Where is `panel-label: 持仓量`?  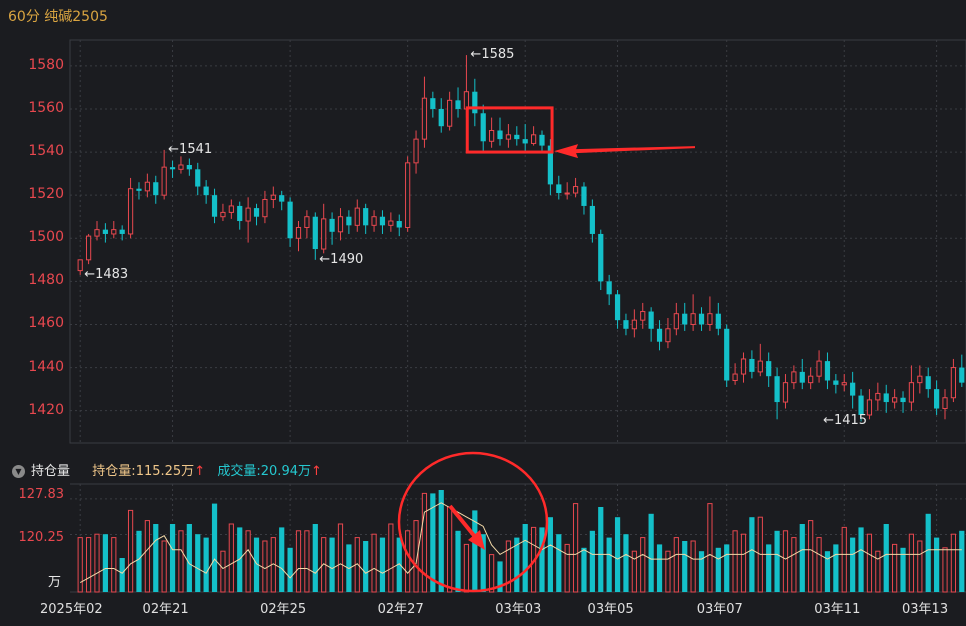
panel-label: 持仓量 is located at coordinates (51, 471).